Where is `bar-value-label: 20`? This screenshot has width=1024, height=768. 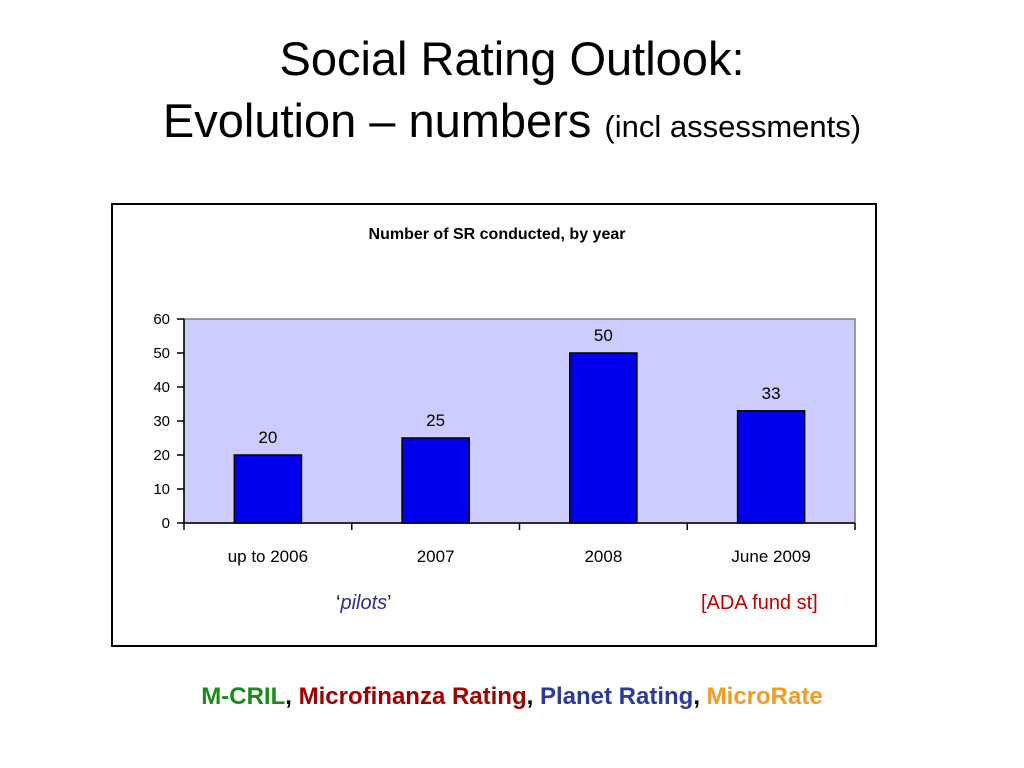 bar-value-label: 20 is located at coordinates (267, 437).